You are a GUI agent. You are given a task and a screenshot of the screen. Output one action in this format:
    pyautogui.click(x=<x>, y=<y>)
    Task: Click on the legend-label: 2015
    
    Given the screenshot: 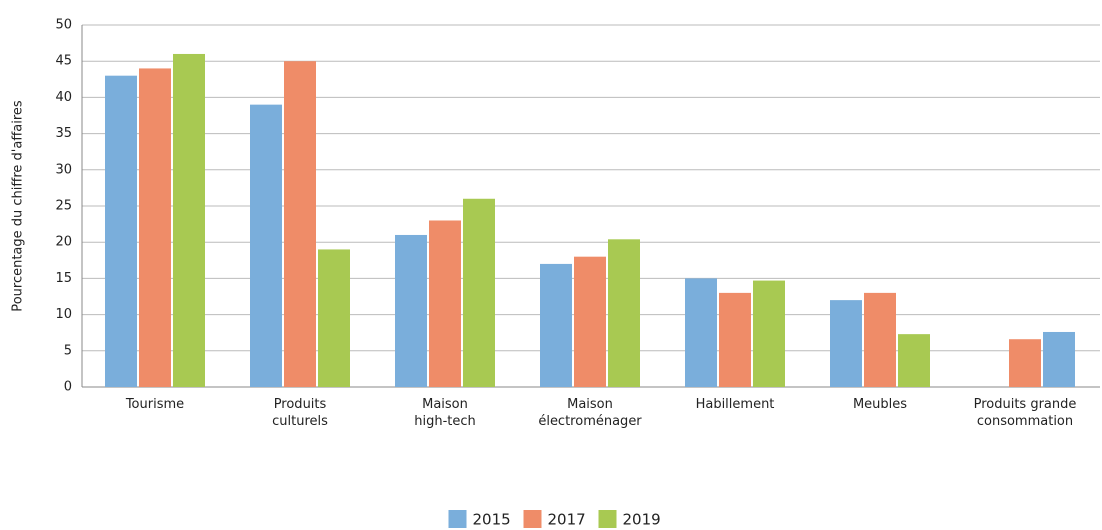 What is the action you would take?
    pyautogui.click(x=492, y=520)
    